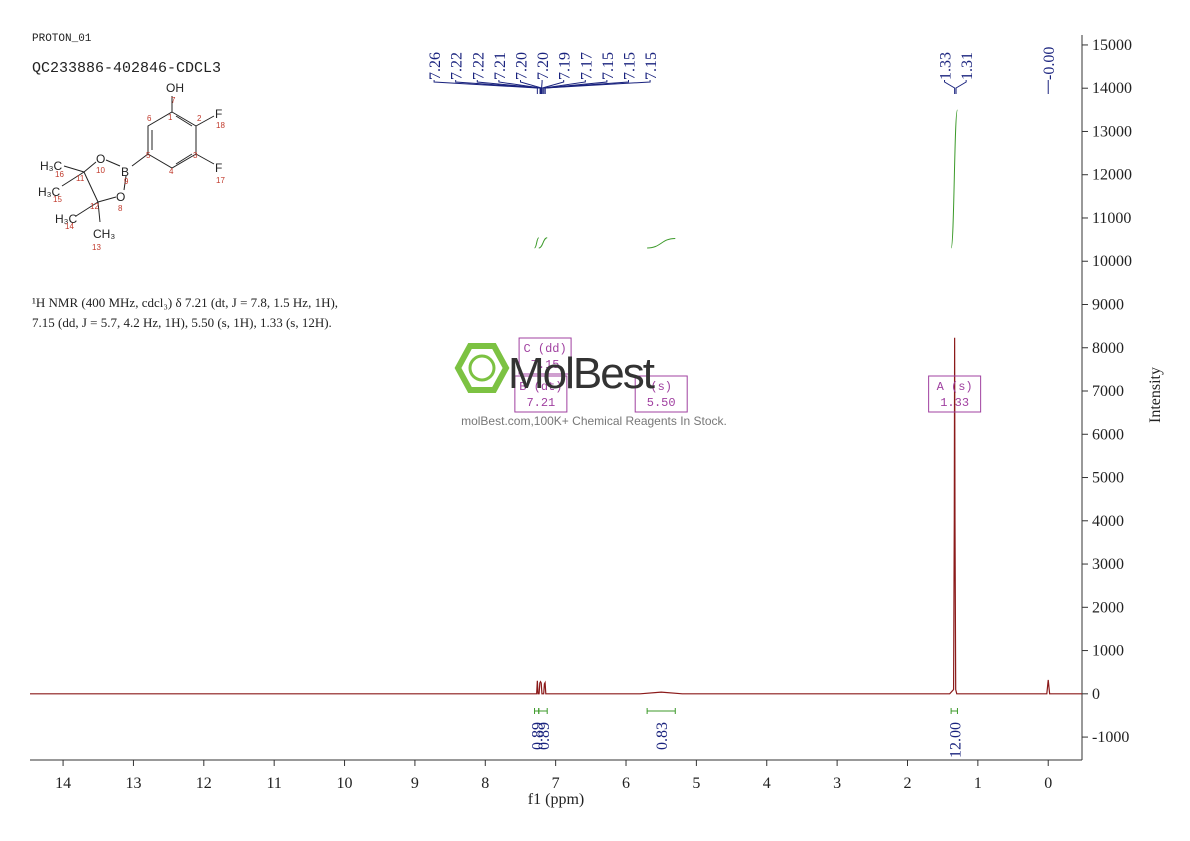 The height and width of the screenshot is (841, 1190). Describe the element at coordinates (62, 39) in the screenshot. I see `experiment-name: PROTON_01` at that location.